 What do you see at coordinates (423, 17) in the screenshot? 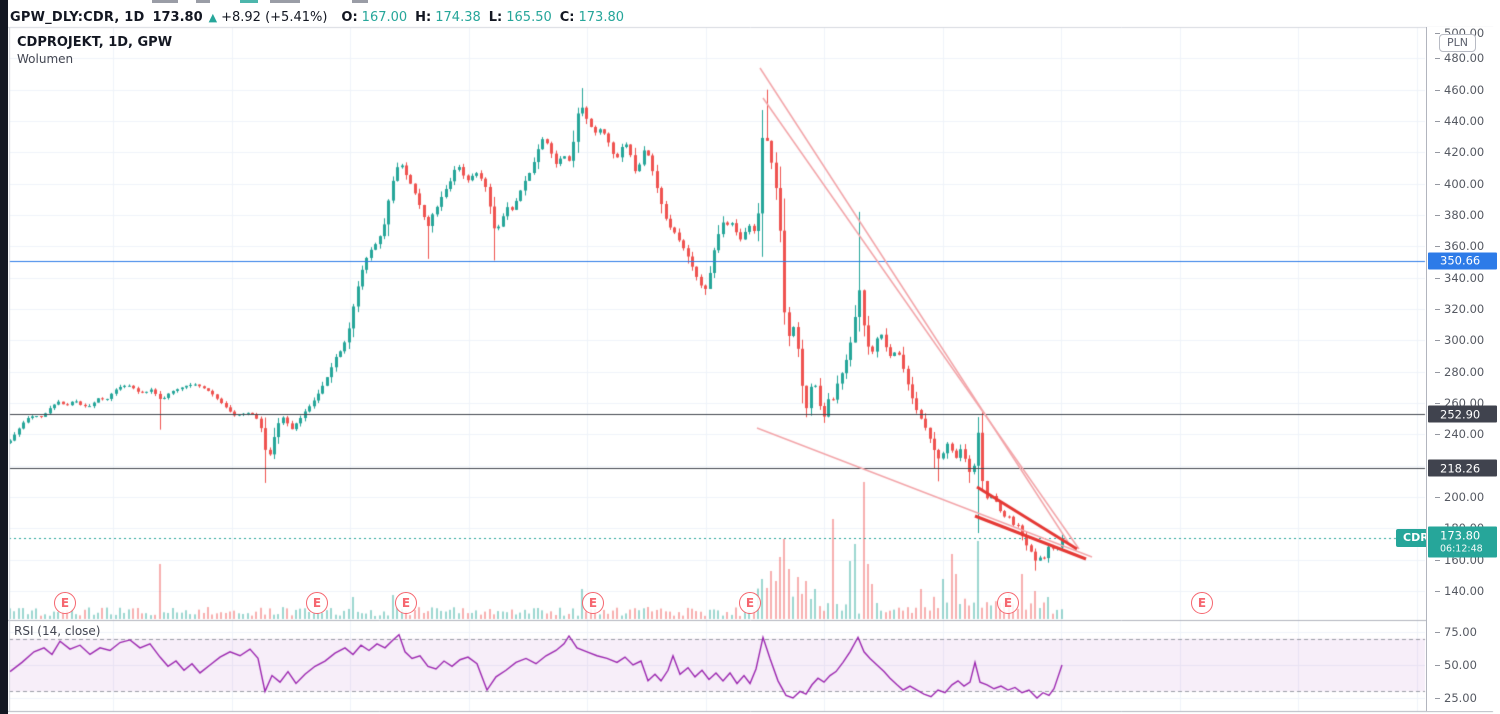
I see `high-label: H:` at bounding box center [423, 17].